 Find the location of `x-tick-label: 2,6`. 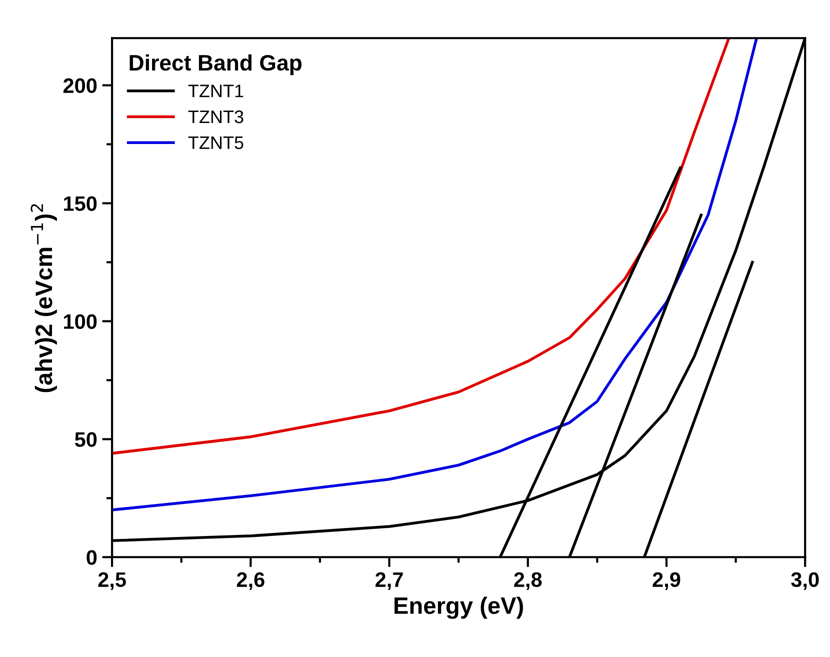

x-tick-label: 2,6 is located at coordinates (250, 581).